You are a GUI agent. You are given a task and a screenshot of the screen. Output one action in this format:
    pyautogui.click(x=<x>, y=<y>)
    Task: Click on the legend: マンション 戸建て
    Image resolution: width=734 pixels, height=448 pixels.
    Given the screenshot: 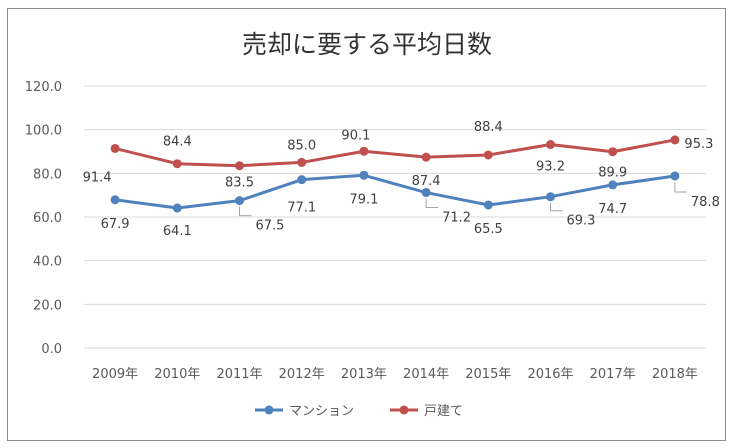 What is the action you would take?
    pyautogui.click(x=359, y=411)
    